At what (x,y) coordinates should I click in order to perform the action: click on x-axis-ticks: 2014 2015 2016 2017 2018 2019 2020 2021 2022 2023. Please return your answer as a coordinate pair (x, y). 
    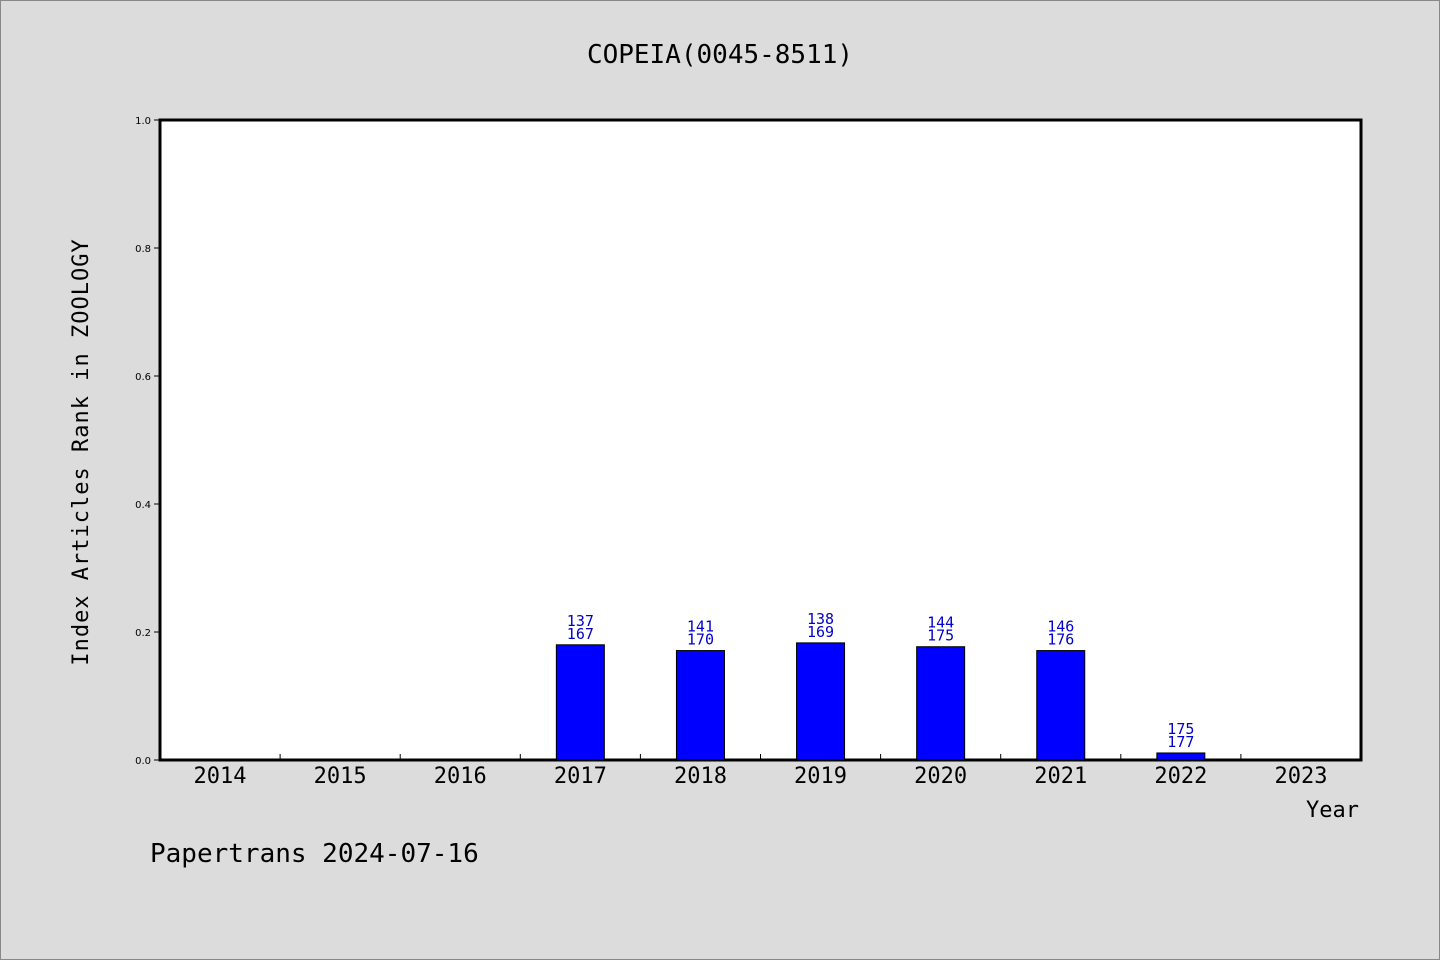
    Looking at the image, I should click on (760, 771).